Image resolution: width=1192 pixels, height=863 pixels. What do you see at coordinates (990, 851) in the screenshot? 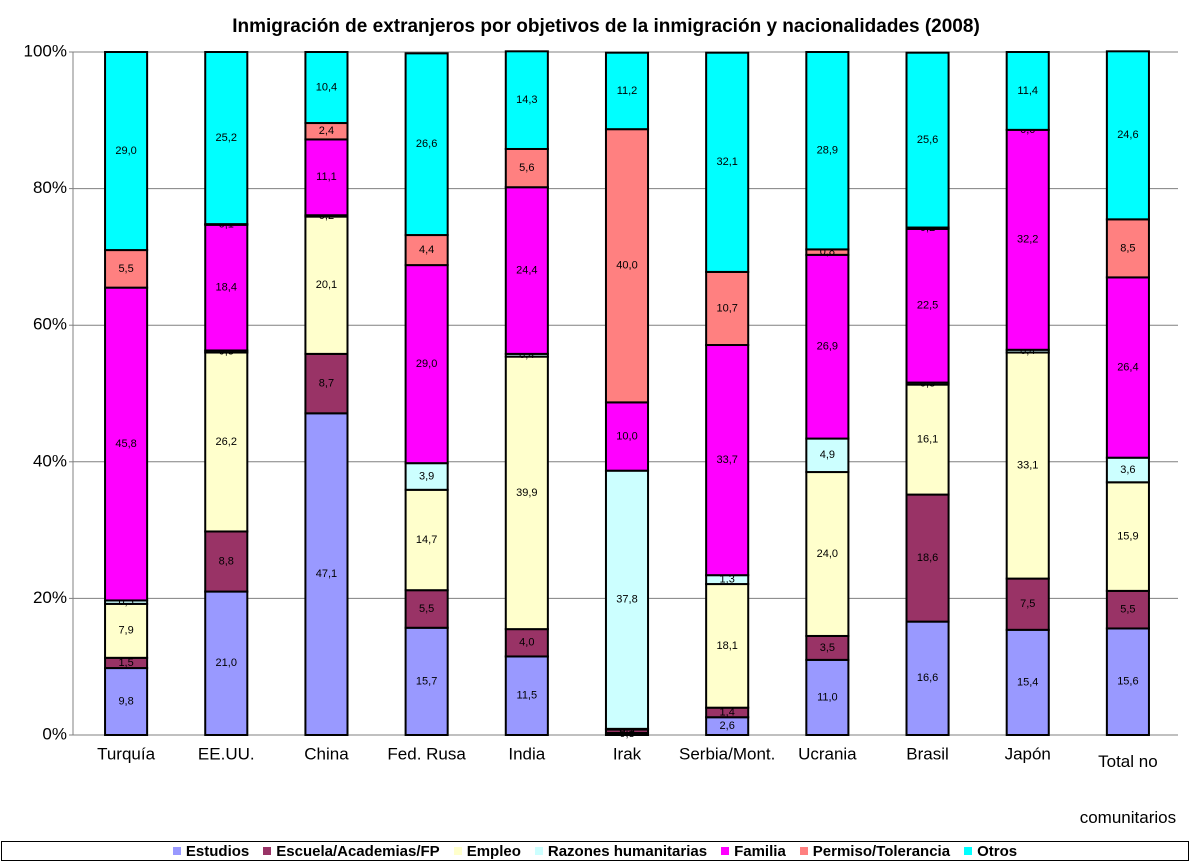
I see `legend-item: Otros` at bounding box center [990, 851].